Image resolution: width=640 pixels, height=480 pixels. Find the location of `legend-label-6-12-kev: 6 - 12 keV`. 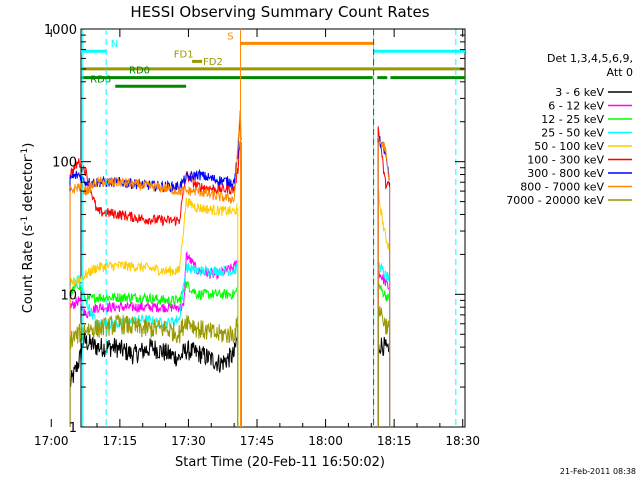

legend-label-6-12-kev: 6 - 12 keV is located at coordinates (576, 106).